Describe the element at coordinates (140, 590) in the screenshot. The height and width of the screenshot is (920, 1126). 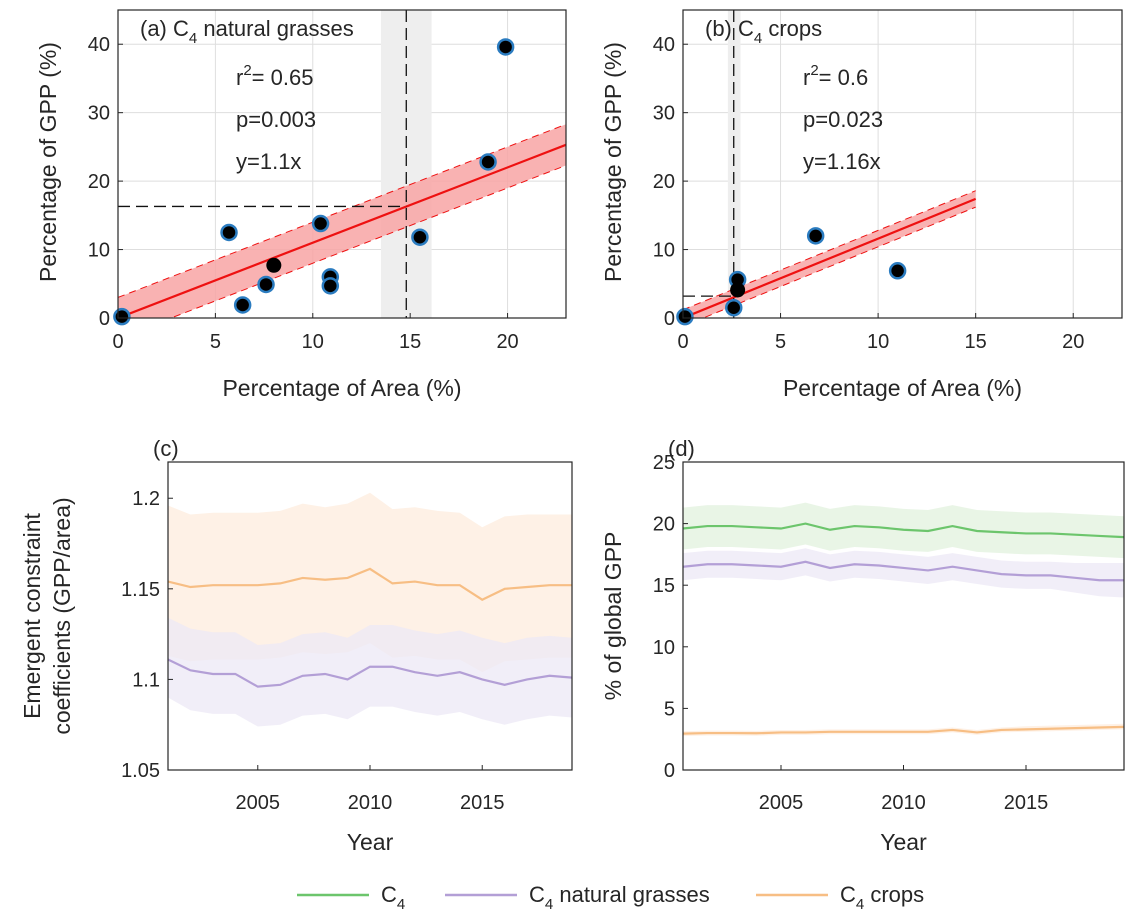
I see `y-tick-label: 1.15` at that location.